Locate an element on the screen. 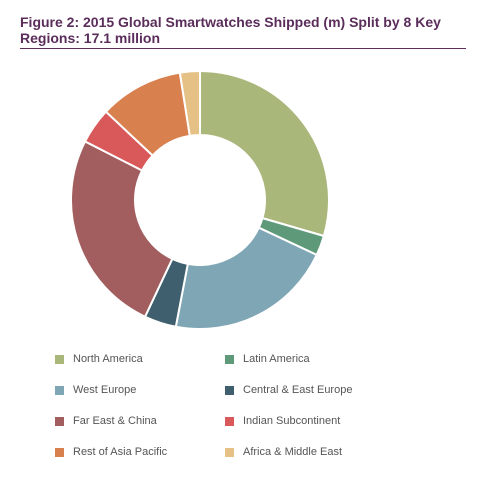 This screenshot has width=481, height=480. legend-item-indian-subcontinent: Indian Subcontinent is located at coordinates (282, 421).